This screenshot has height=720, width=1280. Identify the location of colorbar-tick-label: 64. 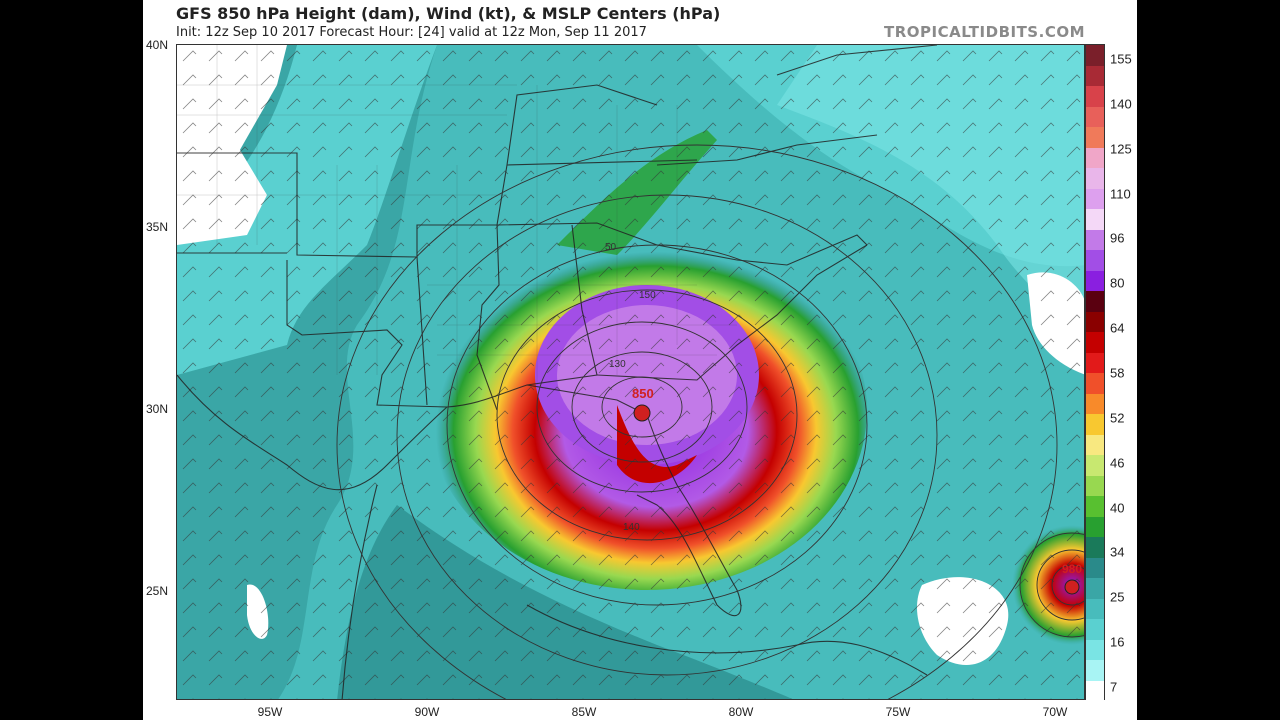
(1117, 328).